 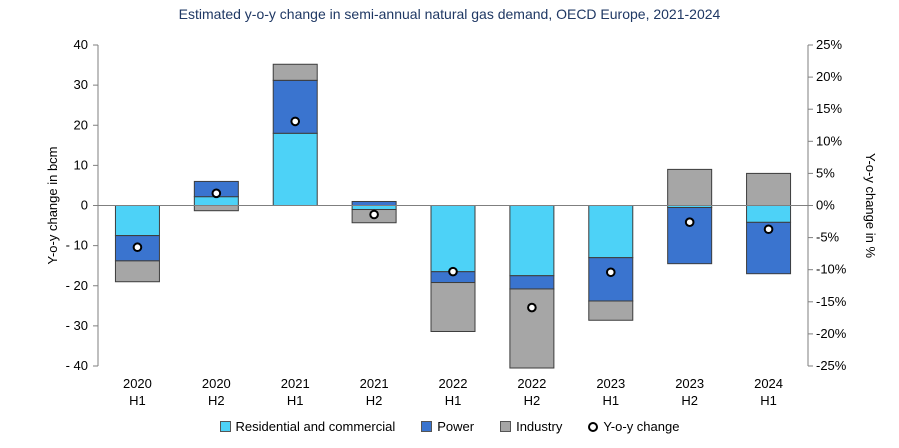 What do you see at coordinates (77, 325) in the screenshot?
I see `y-tick-label: - 30` at bounding box center [77, 325].